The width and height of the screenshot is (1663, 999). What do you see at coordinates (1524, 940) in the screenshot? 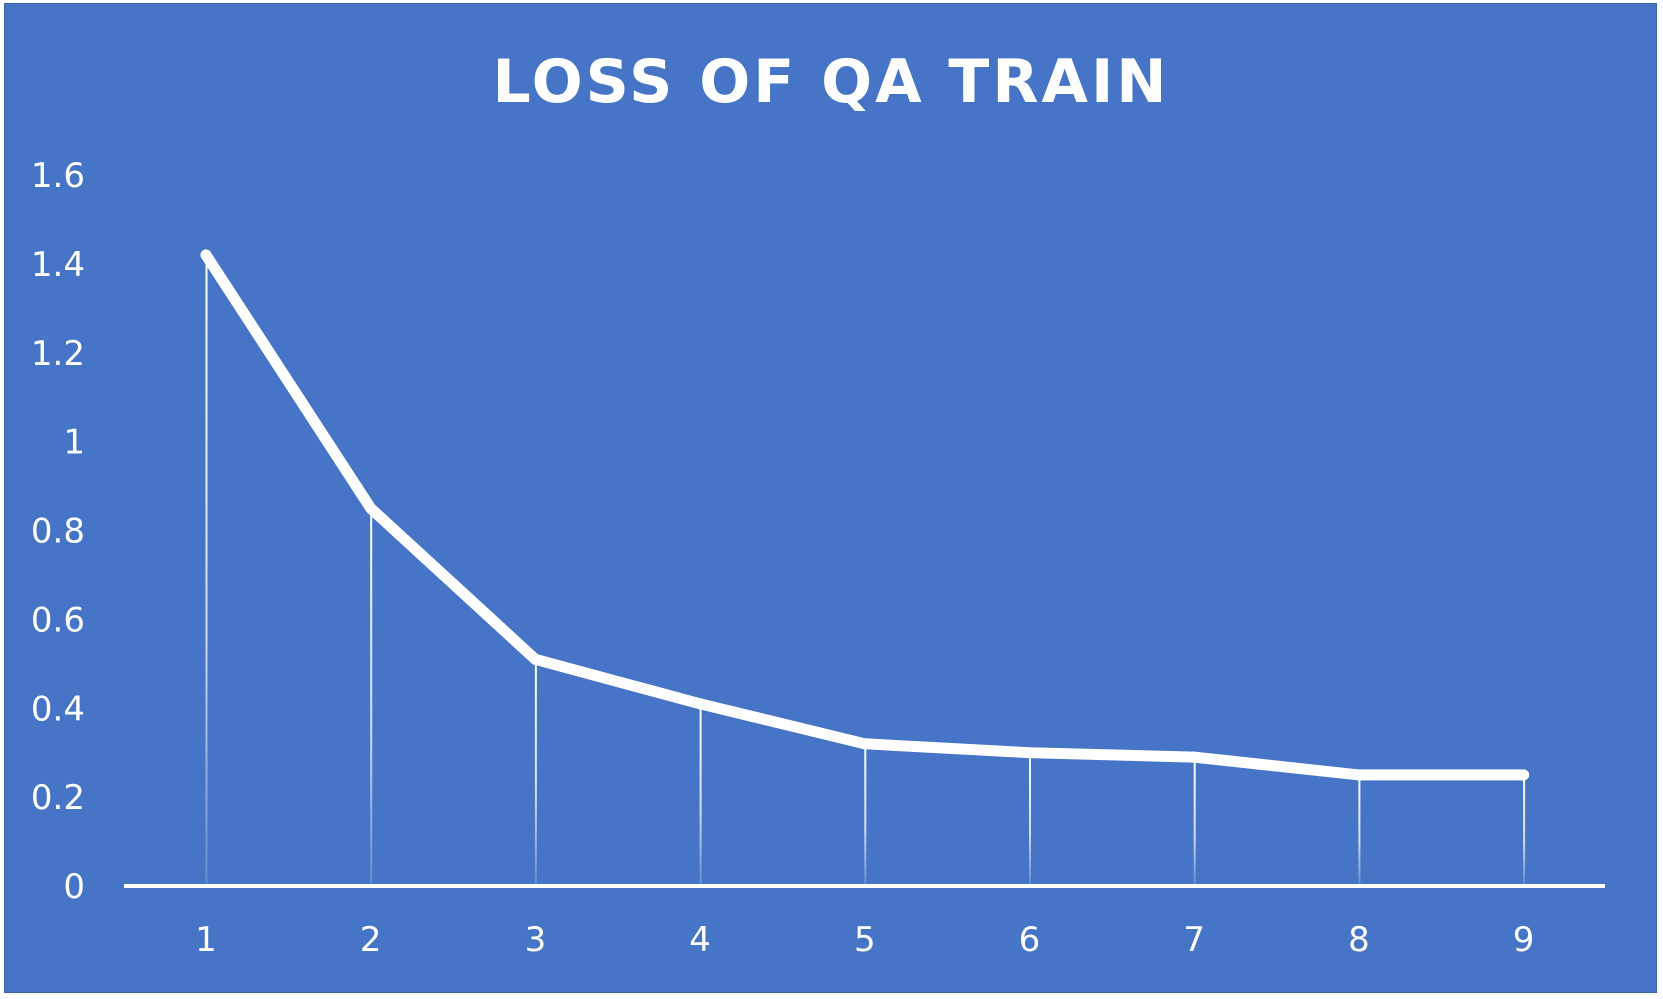
I see `x-tick-label: 9` at bounding box center [1524, 940].